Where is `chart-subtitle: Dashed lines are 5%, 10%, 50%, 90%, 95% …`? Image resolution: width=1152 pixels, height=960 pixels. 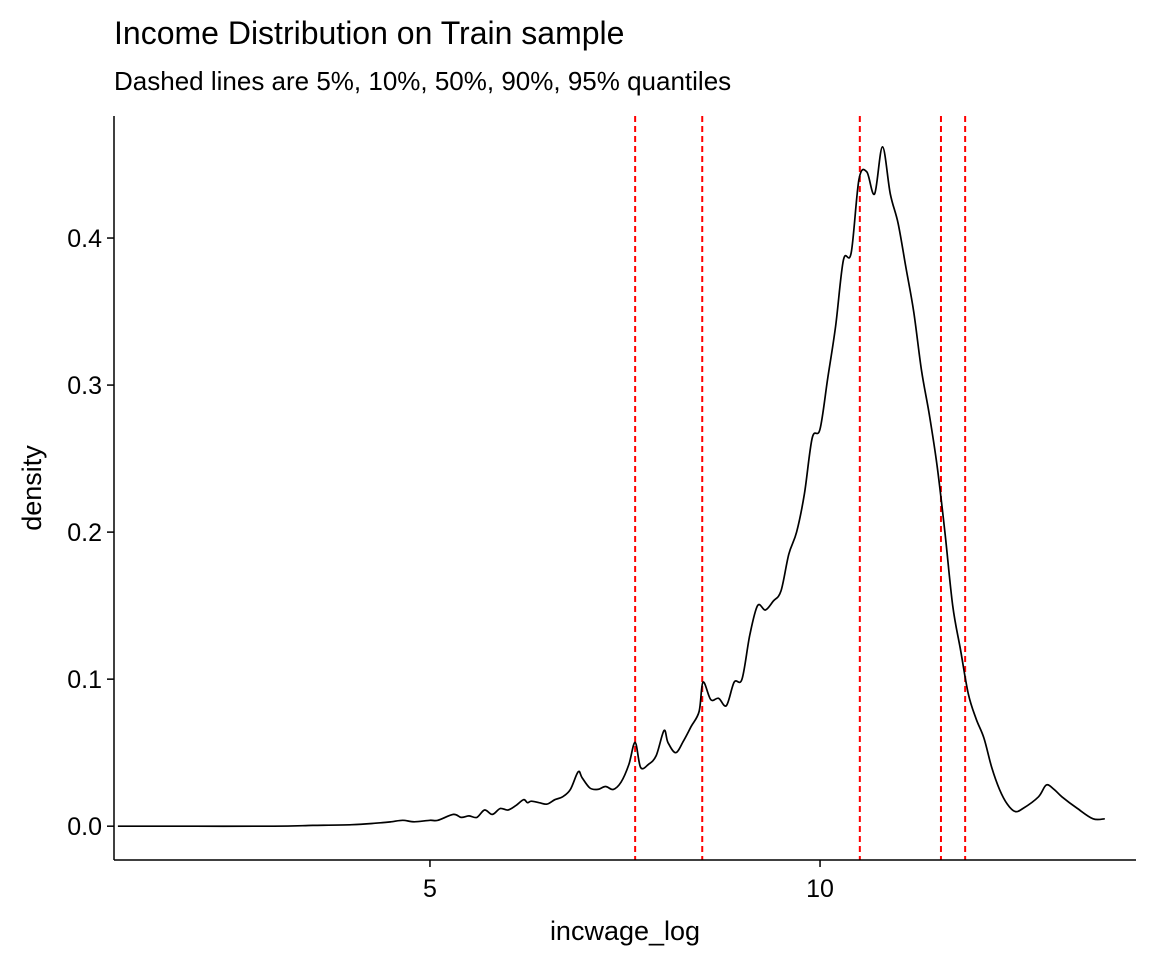
chart-subtitle: Dashed lines are 5%, 10%, 50%, 90%, 95% … is located at coordinates (422, 81).